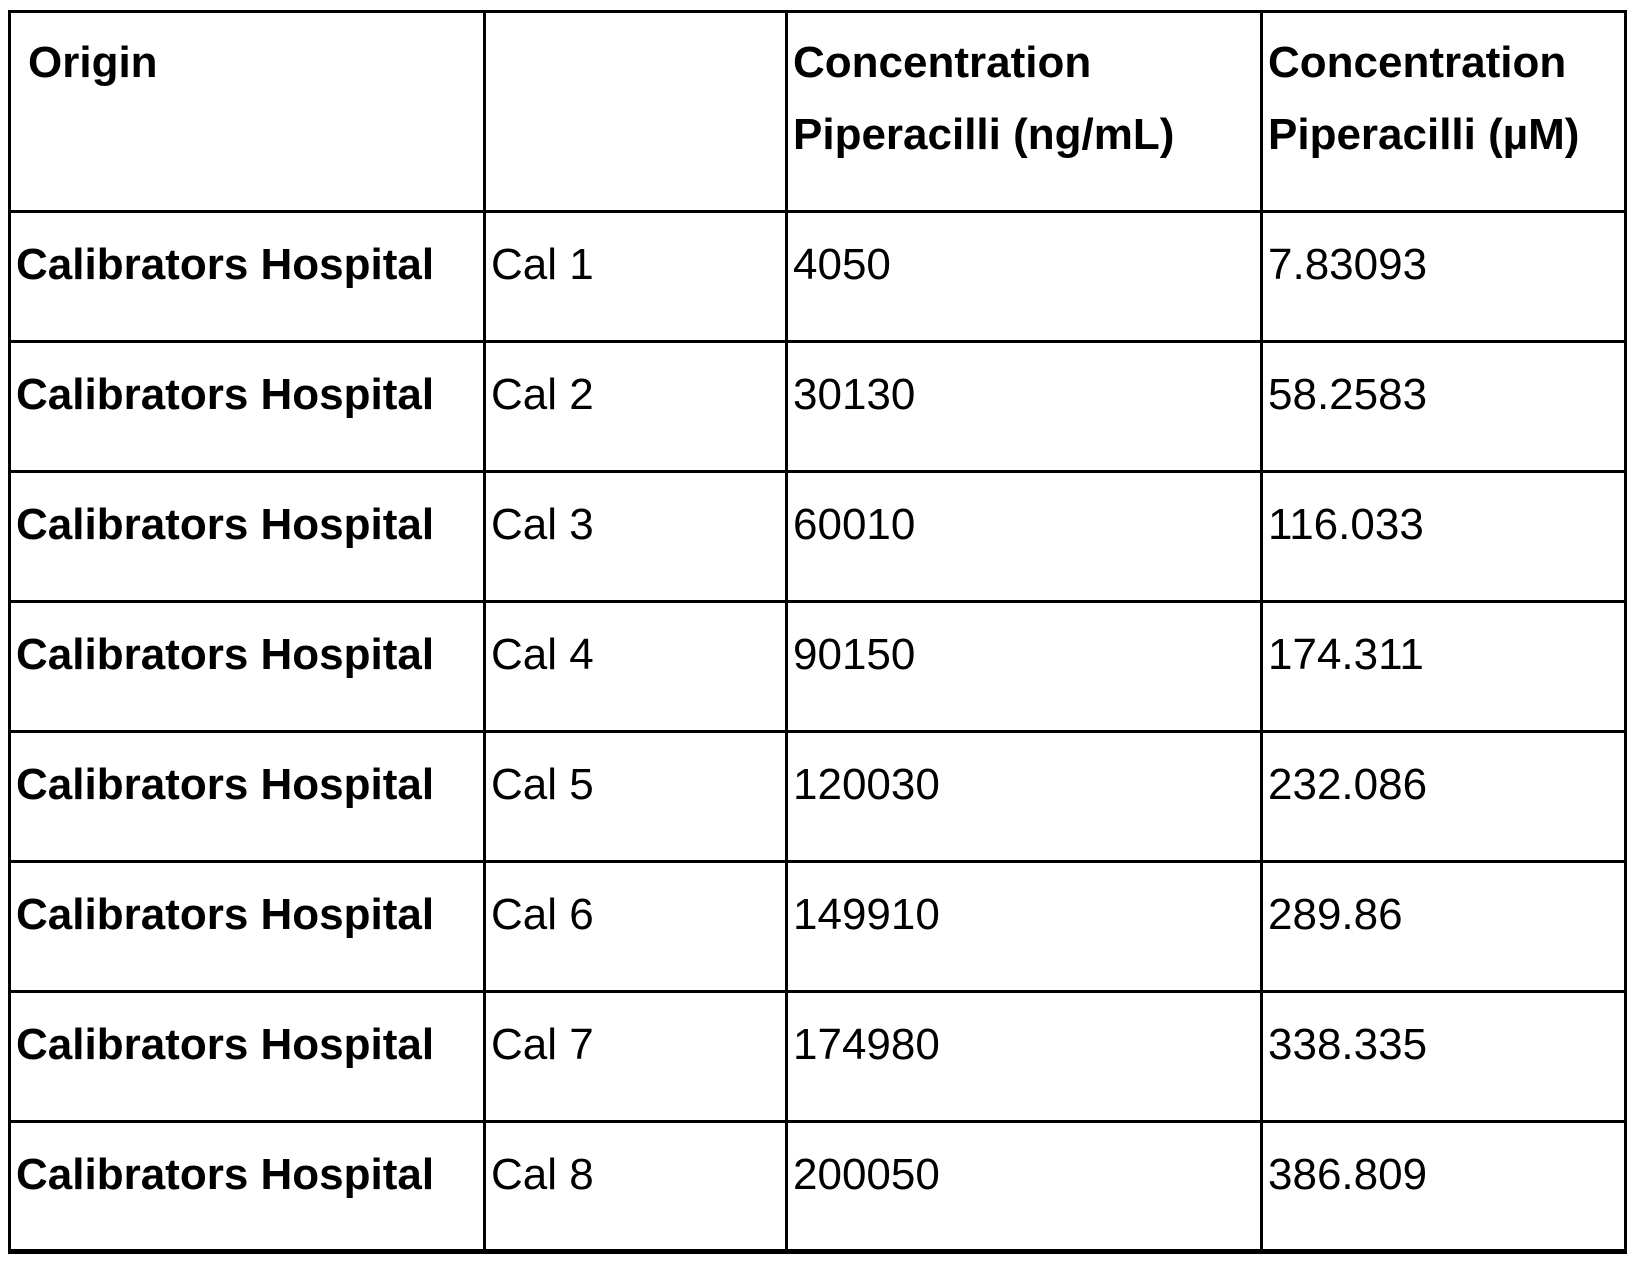 This screenshot has height=1261, width=1633. What do you see at coordinates (1024, 1056) in the screenshot?
I see `cell-conc-ng: 174980` at bounding box center [1024, 1056].